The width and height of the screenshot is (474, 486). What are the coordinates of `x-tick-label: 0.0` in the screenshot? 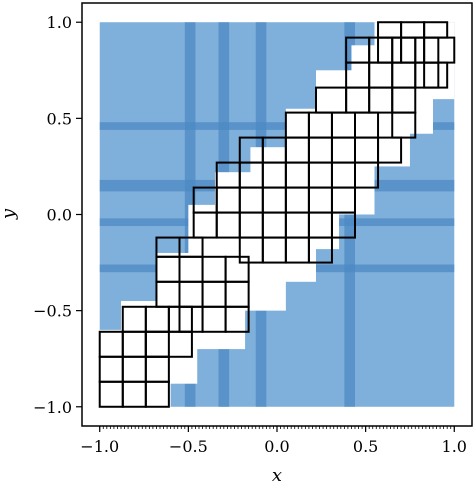 It's located at (276, 446).